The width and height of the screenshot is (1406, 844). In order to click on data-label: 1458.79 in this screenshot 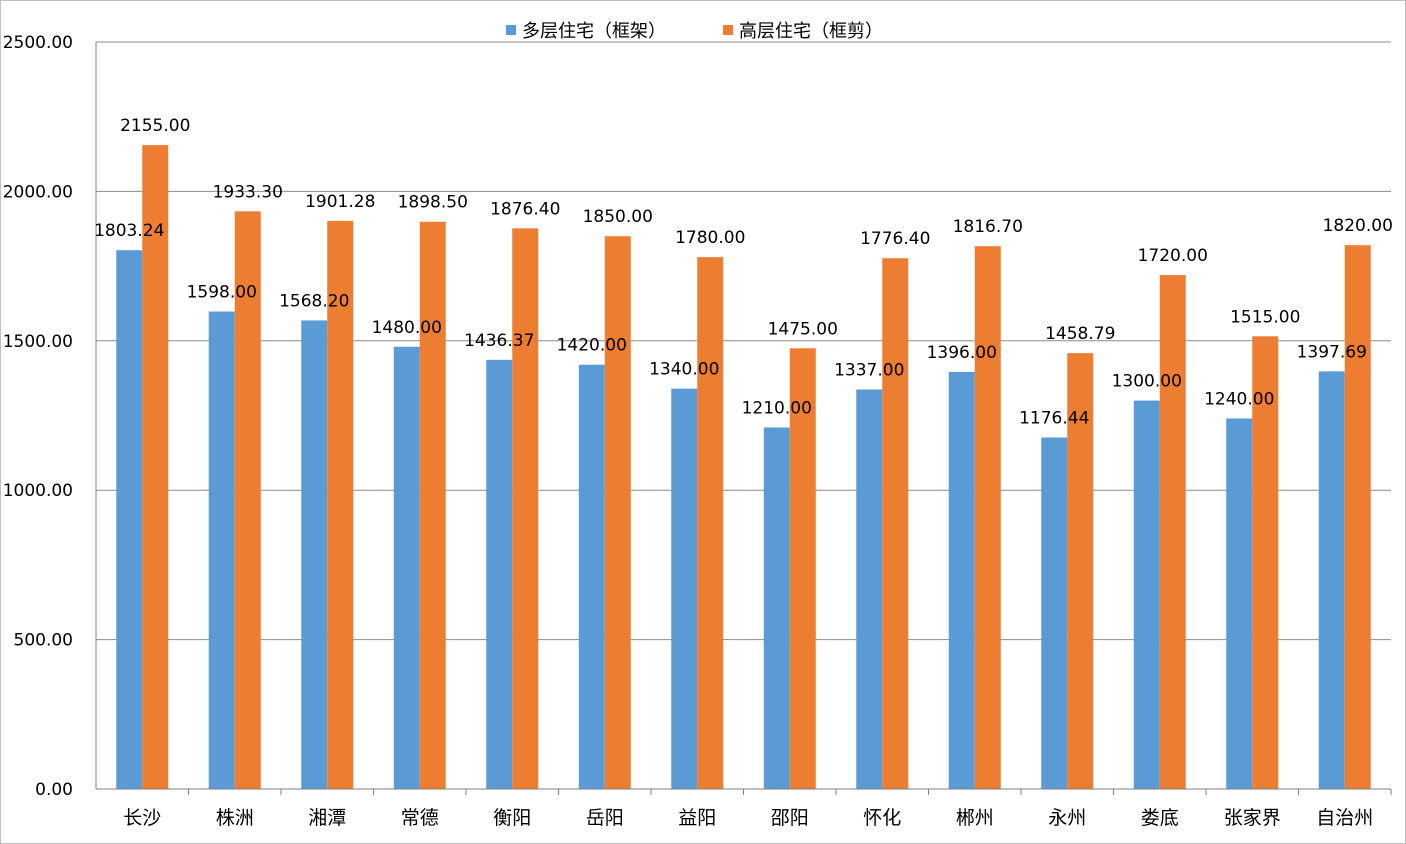, I will do `click(1080, 334)`.